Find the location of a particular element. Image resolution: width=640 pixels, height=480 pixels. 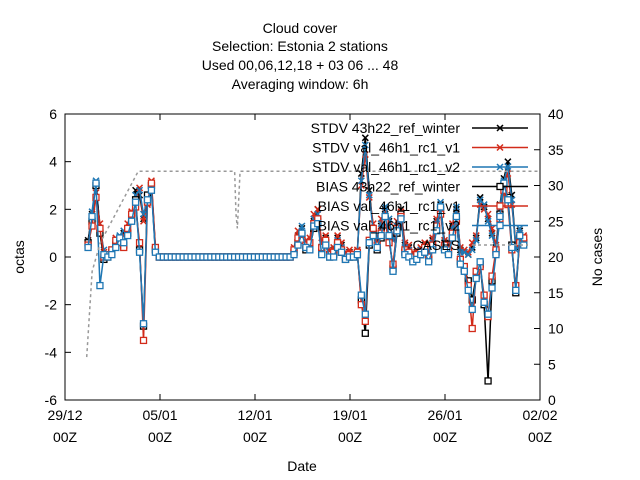

legend-entry: STDV val_46h1_rc1_v2 is located at coordinates (420, 167).